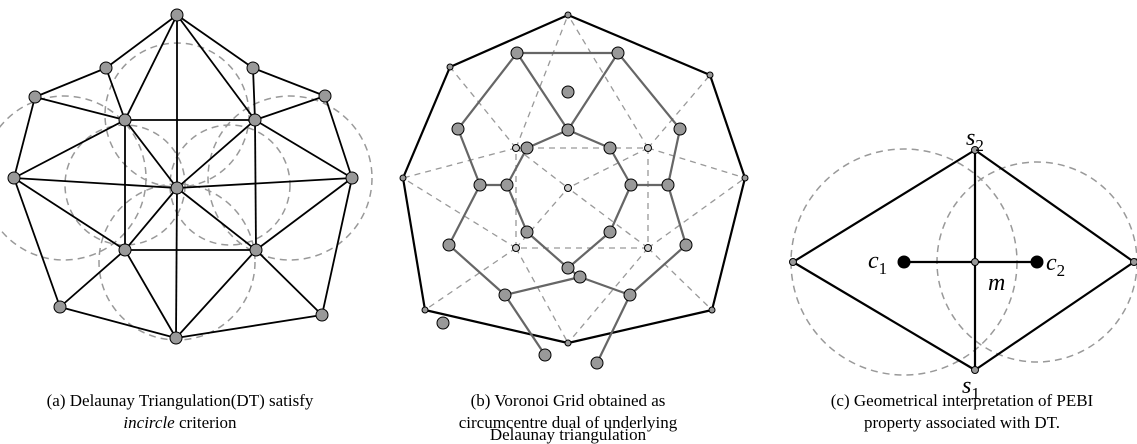 The image size is (1137, 444). I want to click on label: c, so click(873, 261).